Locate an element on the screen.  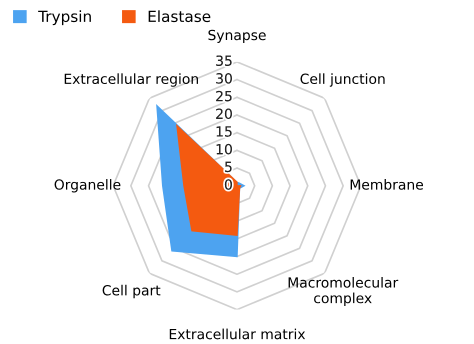
y-tick-label: 35 is located at coordinates (224, 60).